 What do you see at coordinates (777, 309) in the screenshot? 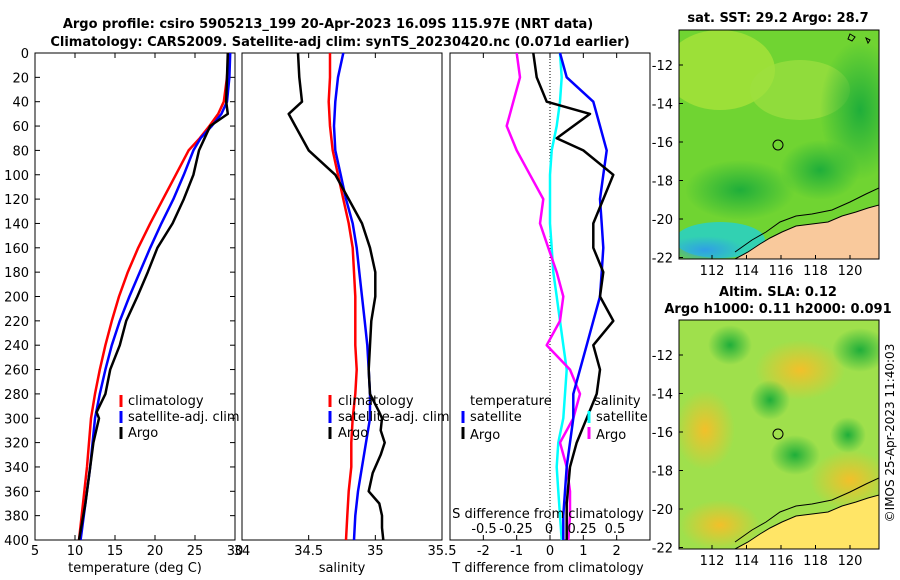
I see `sla-map-title-line2: Argo h1000: 0.11 h2000: 0.091` at bounding box center [777, 309].